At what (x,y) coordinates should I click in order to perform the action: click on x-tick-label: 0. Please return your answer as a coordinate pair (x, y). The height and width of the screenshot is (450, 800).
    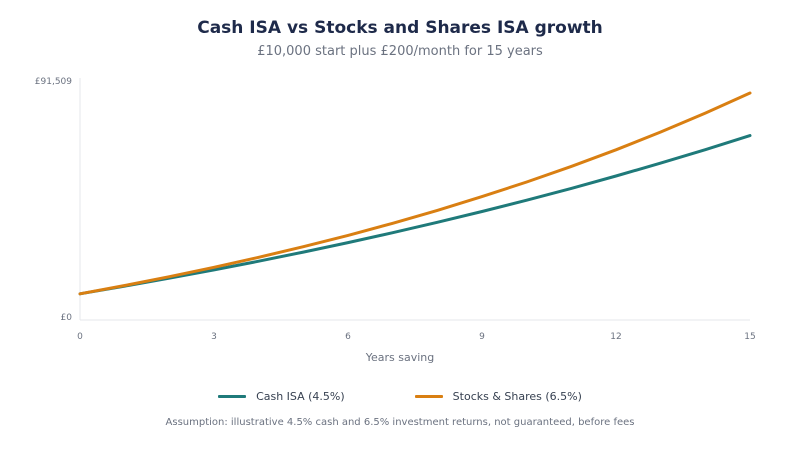
    Looking at the image, I should click on (80, 337).